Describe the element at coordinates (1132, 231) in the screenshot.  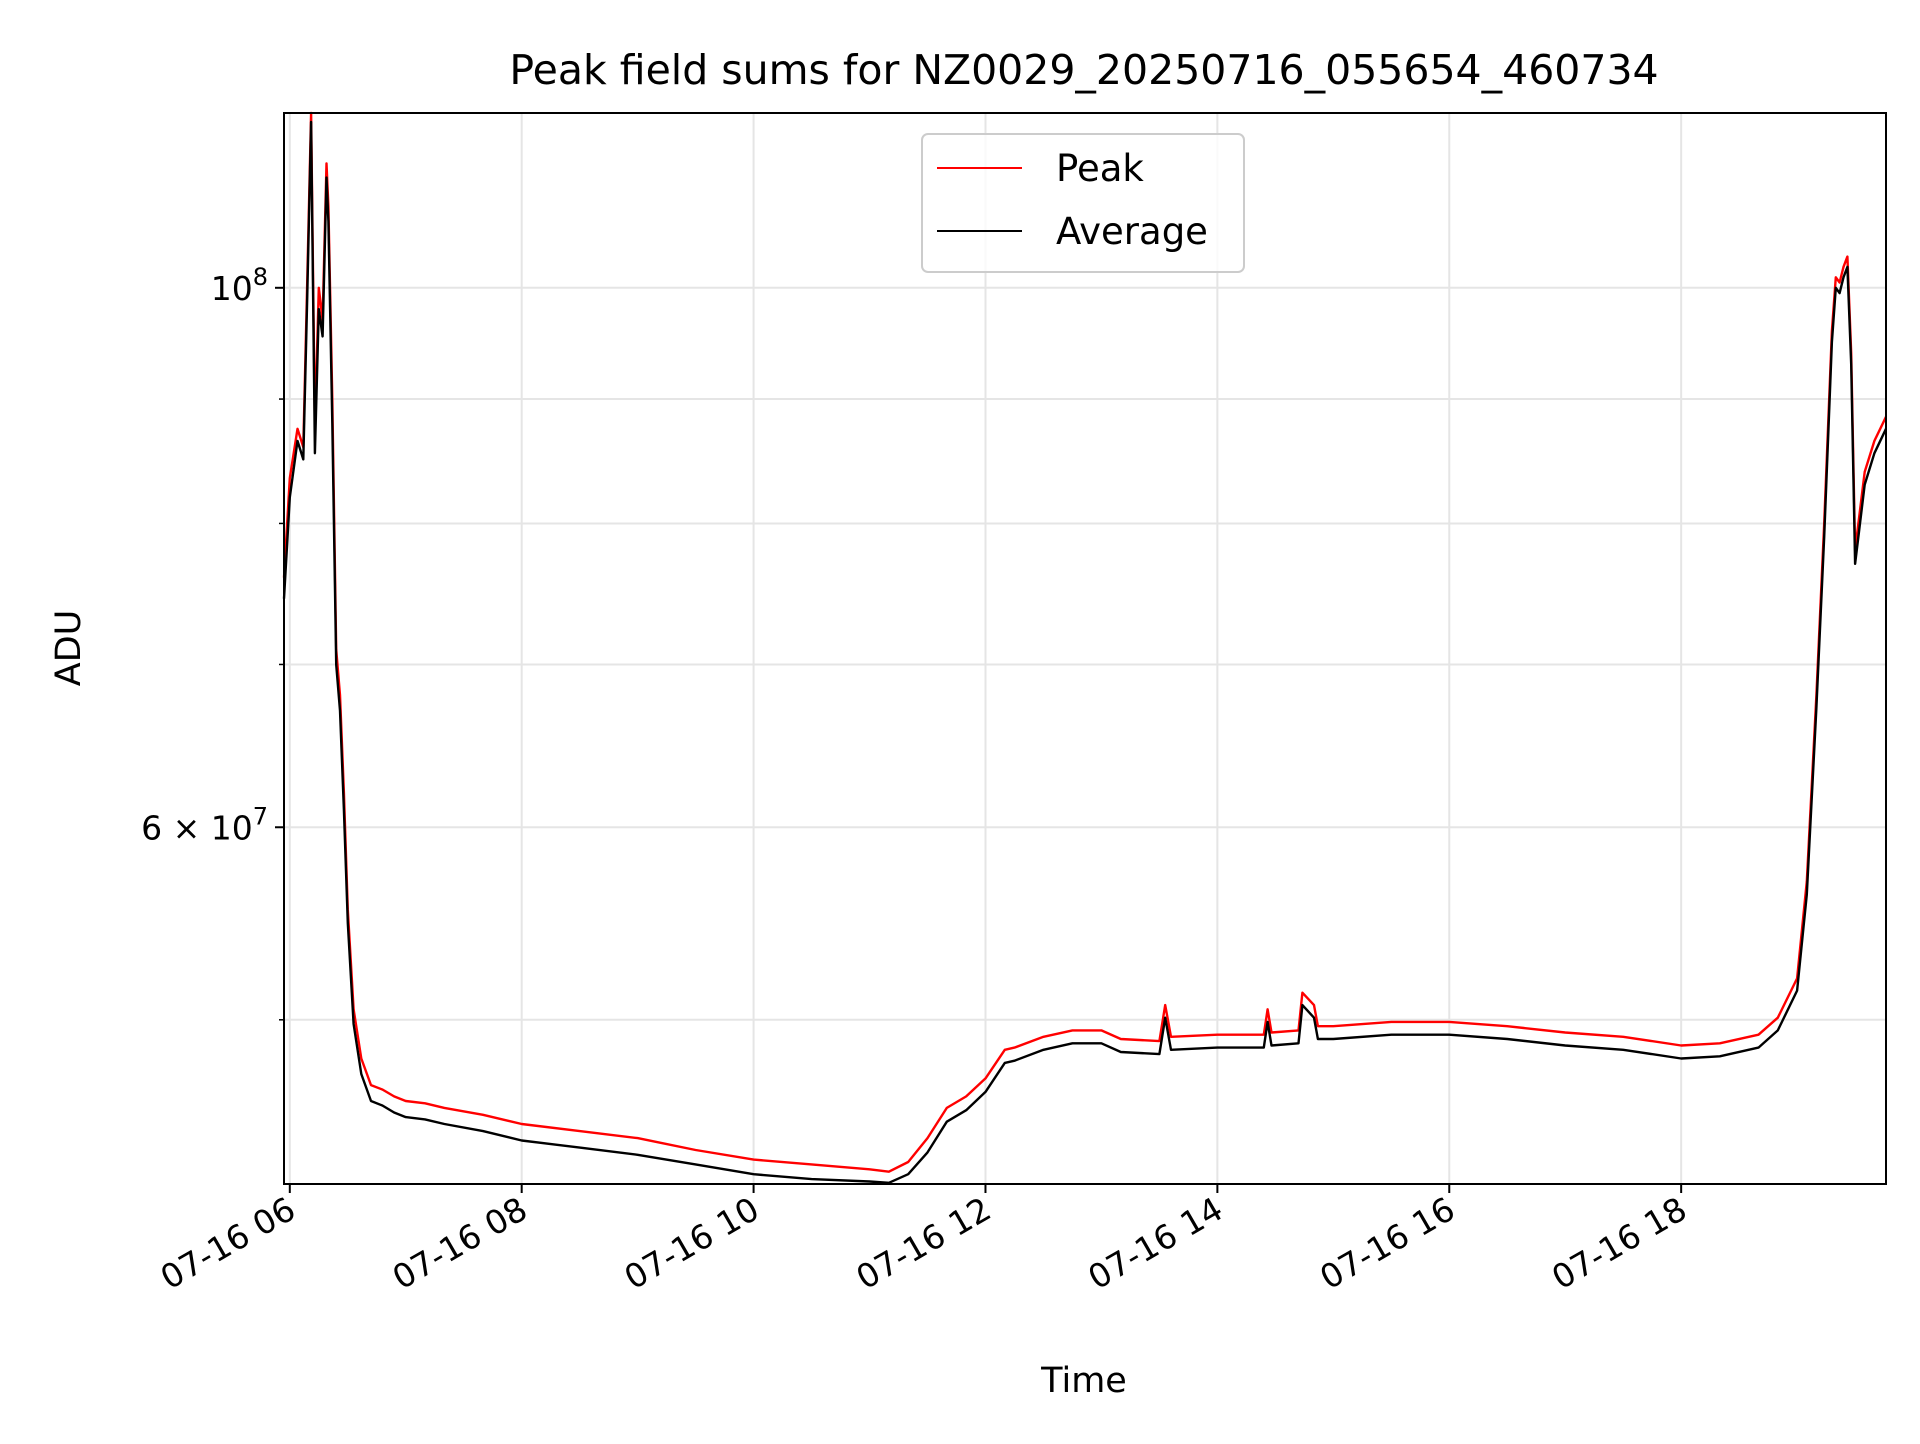
I see `legend-label-average: Average` at that location.